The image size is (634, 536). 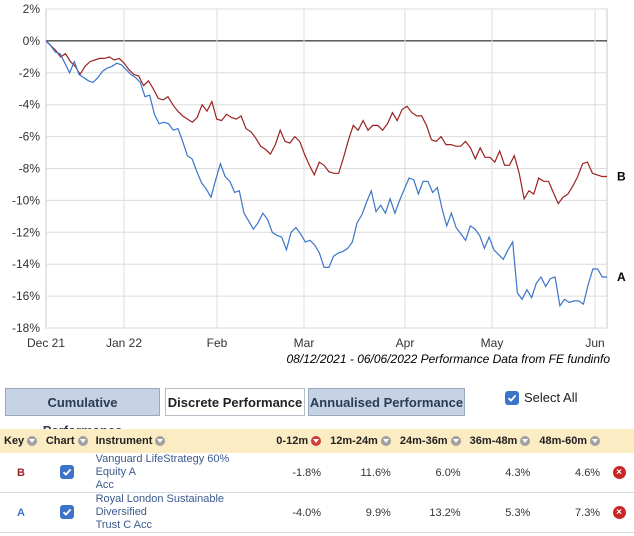 I want to click on tab-annualised-performance: Annualised Performance, so click(x=386, y=402).